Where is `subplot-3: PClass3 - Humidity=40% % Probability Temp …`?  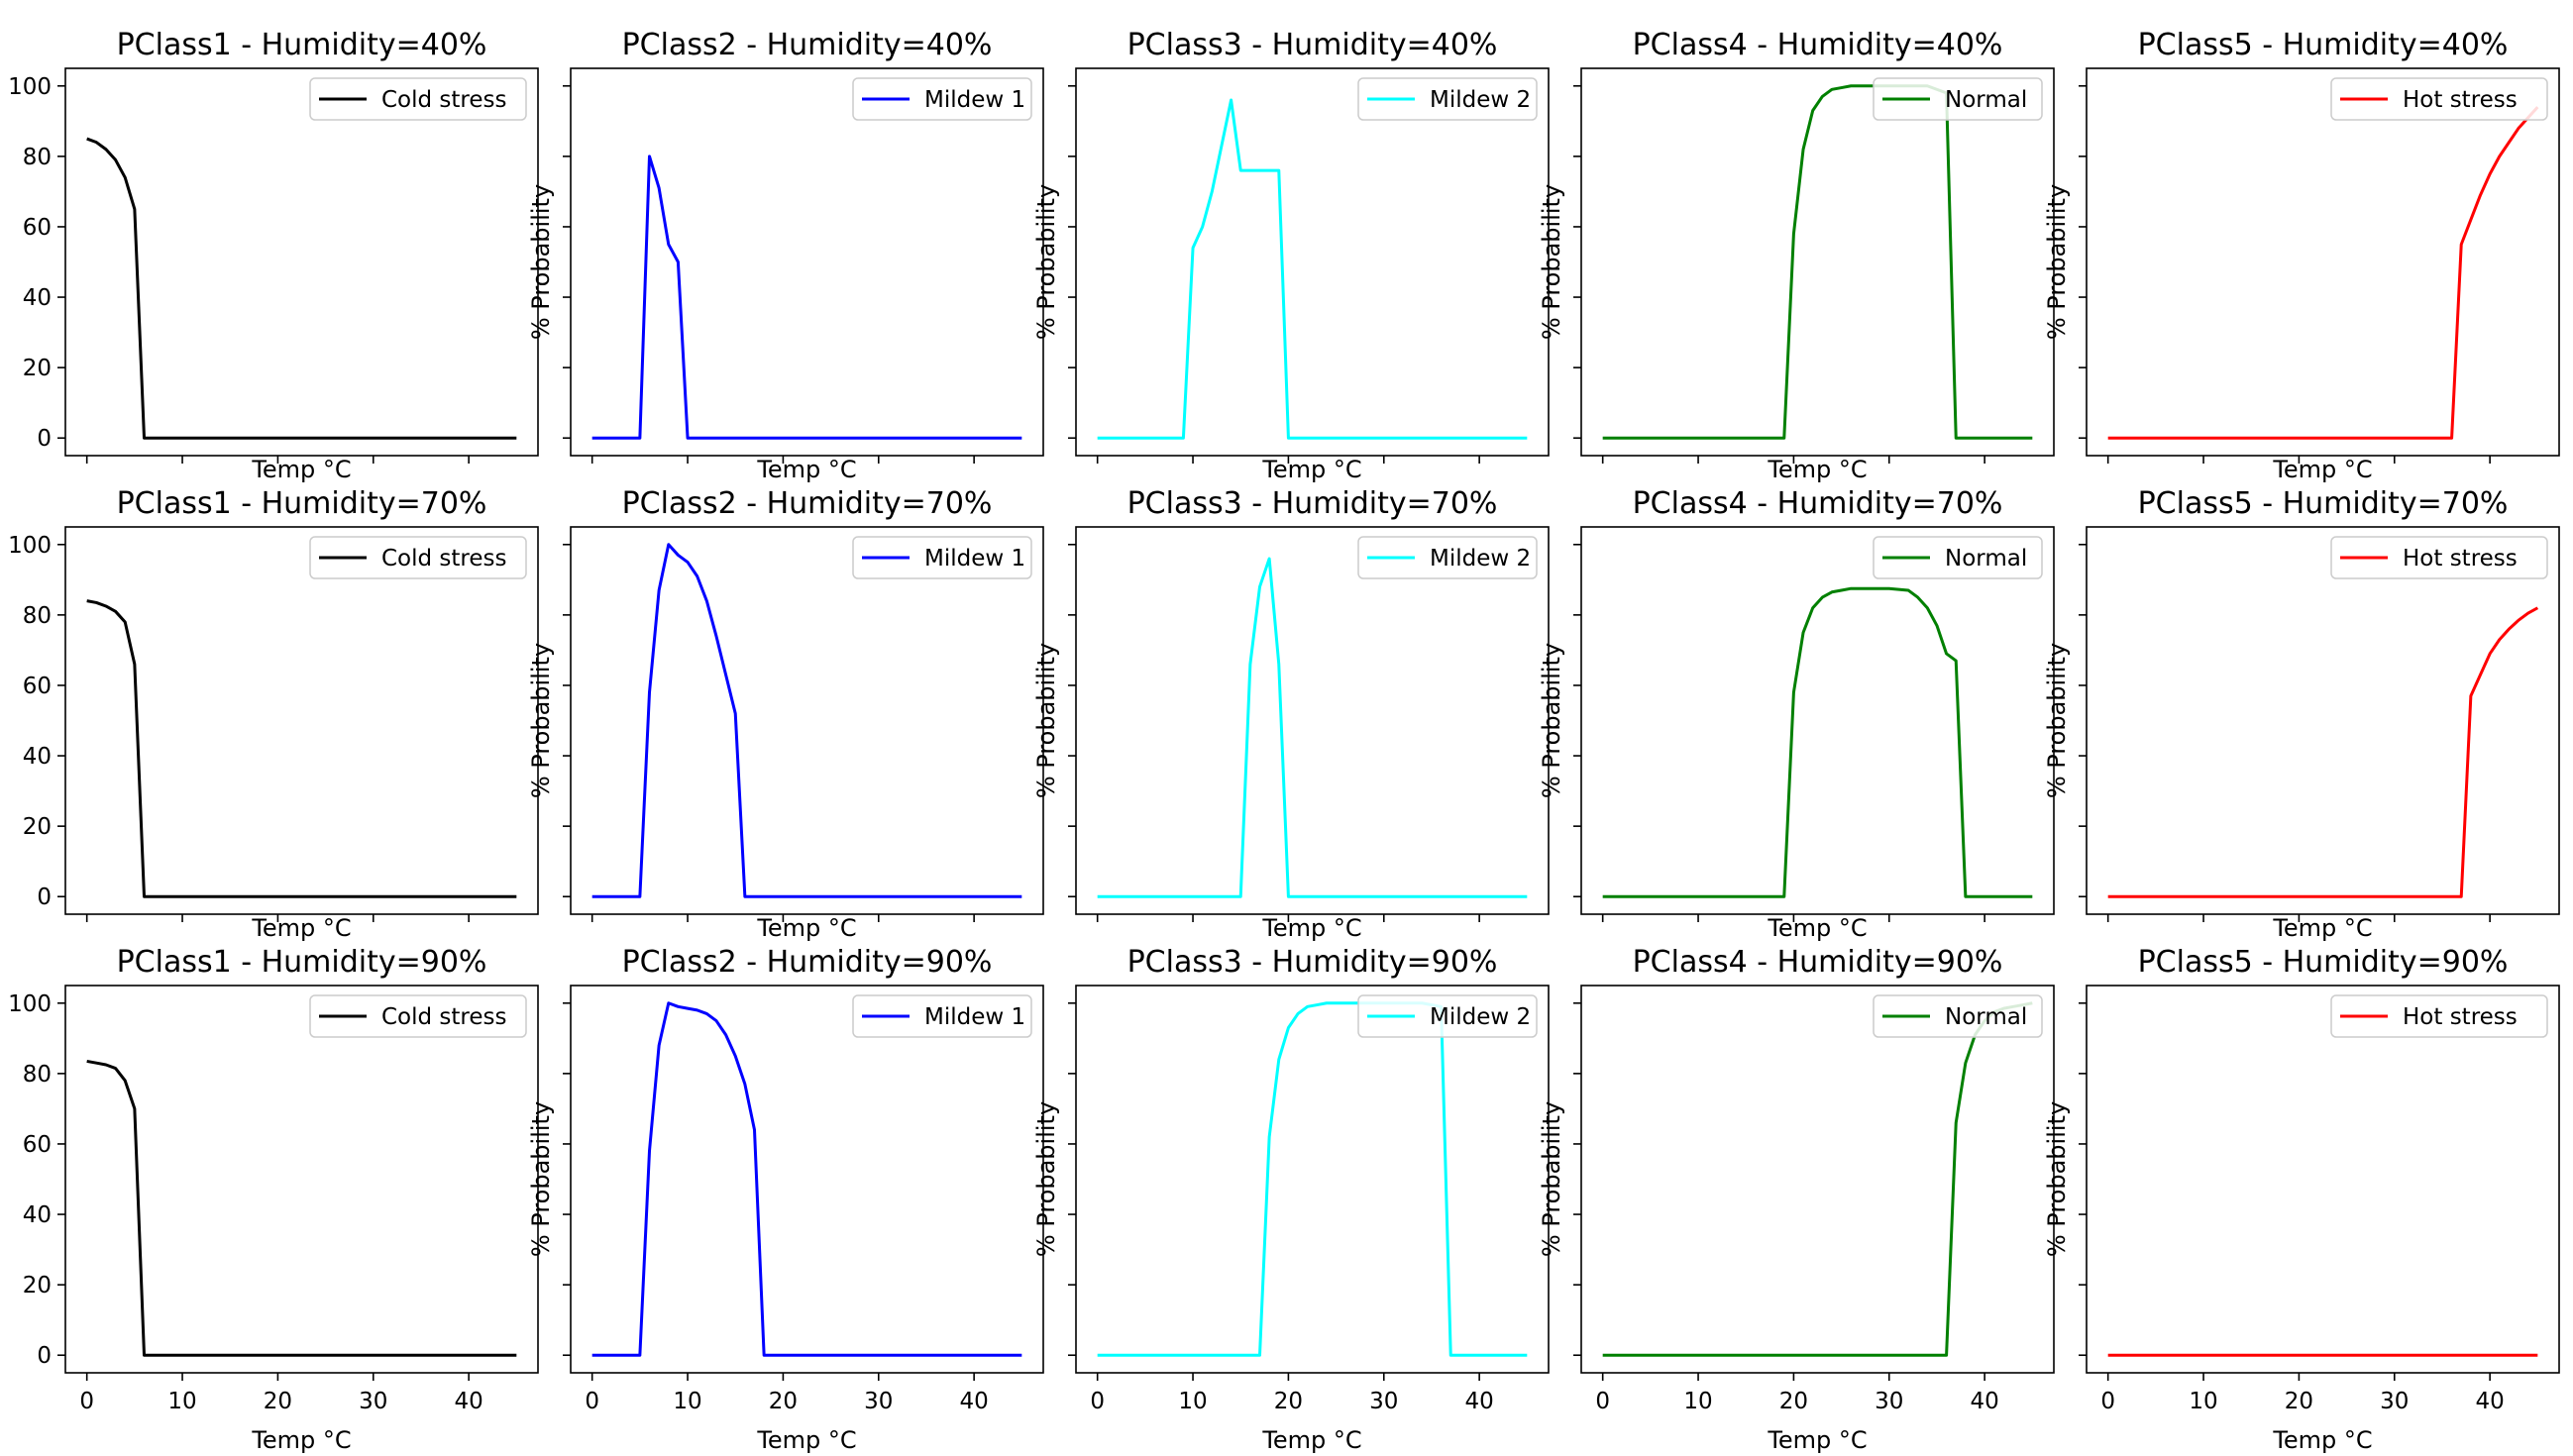 subplot-3: PClass3 - Humidity=40% % Probability Temp … is located at coordinates (1291, 255).